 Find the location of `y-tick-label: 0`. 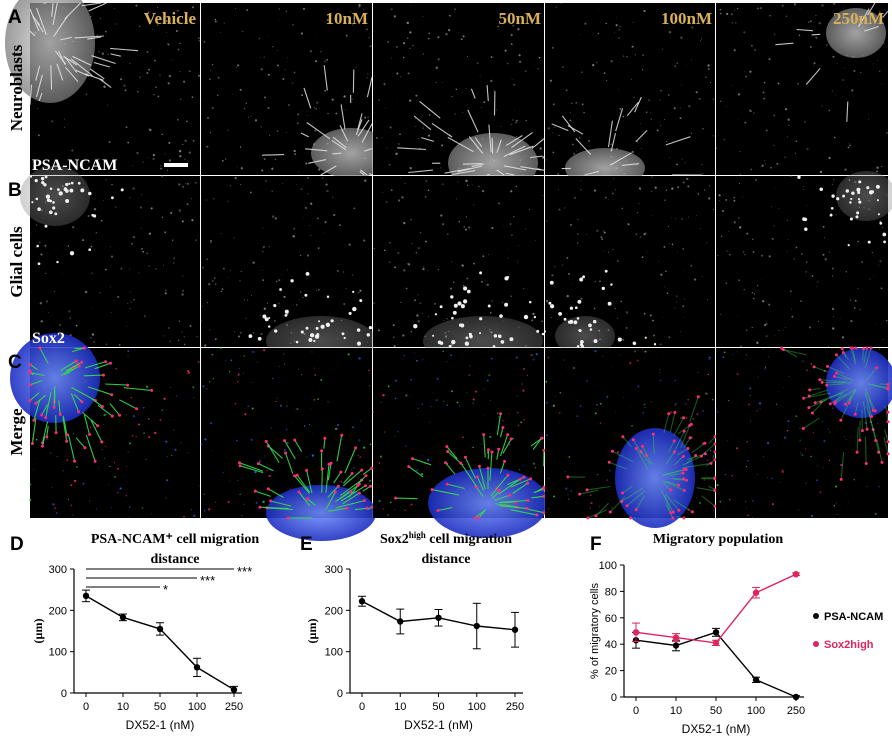

y-tick-label: 0 is located at coordinates (340, 694).